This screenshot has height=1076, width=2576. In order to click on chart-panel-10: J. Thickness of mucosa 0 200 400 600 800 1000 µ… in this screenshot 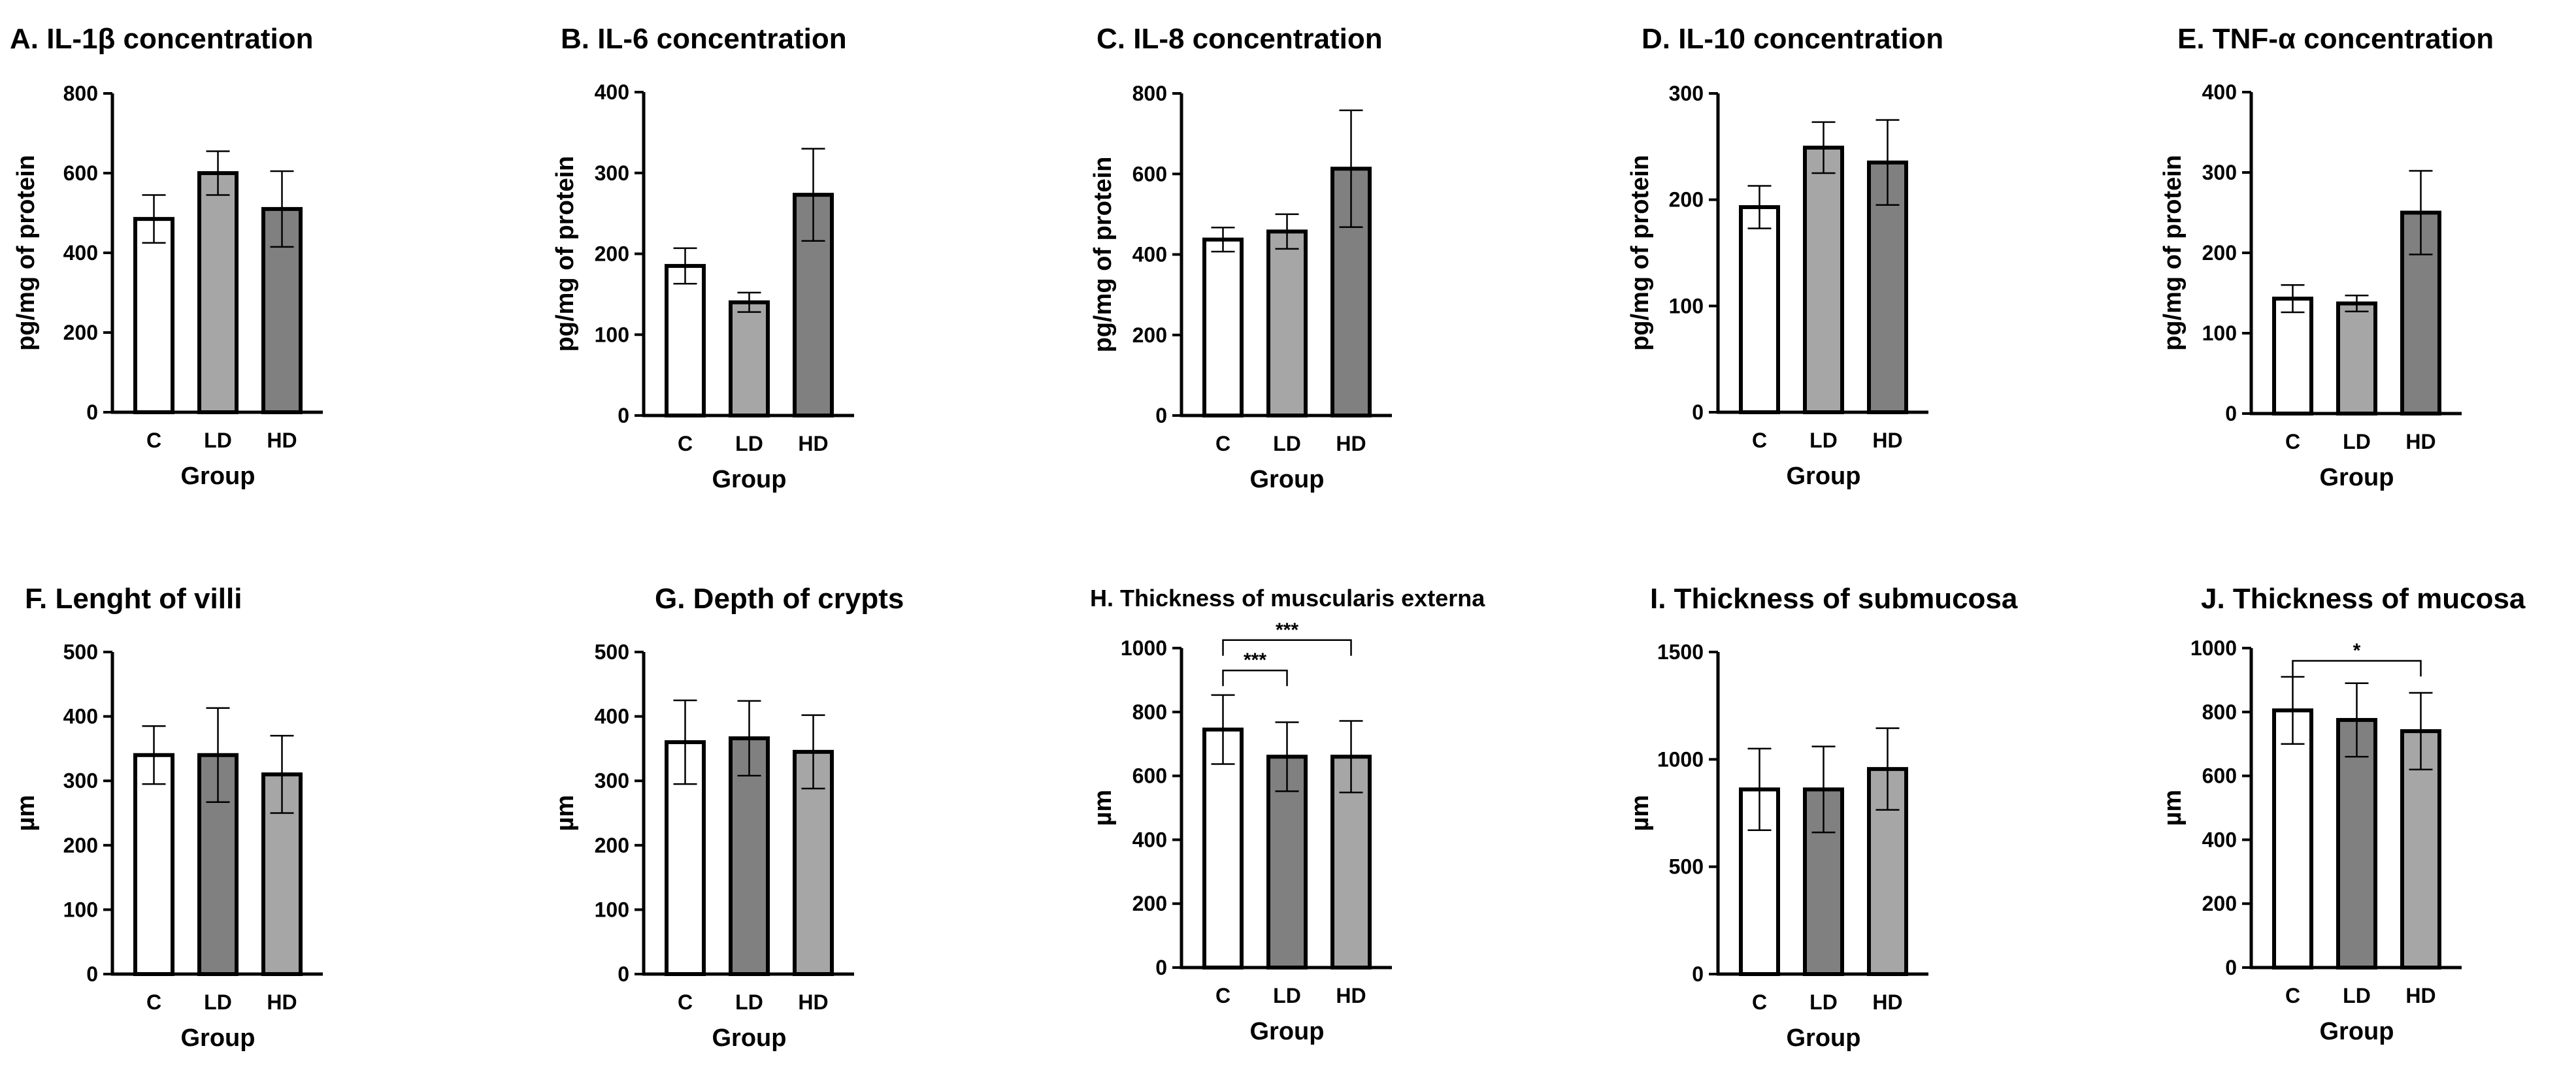, I will do `click(2342, 814)`.